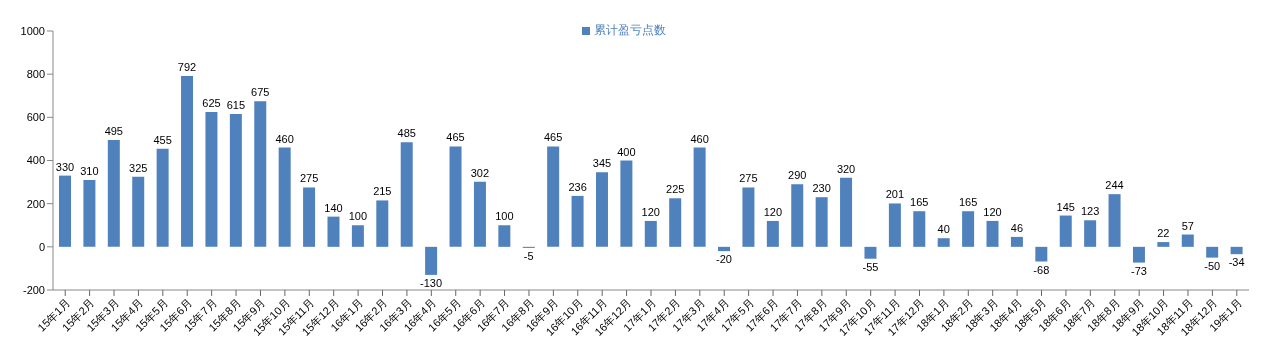 The height and width of the screenshot is (348, 1267). Describe the element at coordinates (113, 131) in the screenshot. I see `data-label: 495` at that location.